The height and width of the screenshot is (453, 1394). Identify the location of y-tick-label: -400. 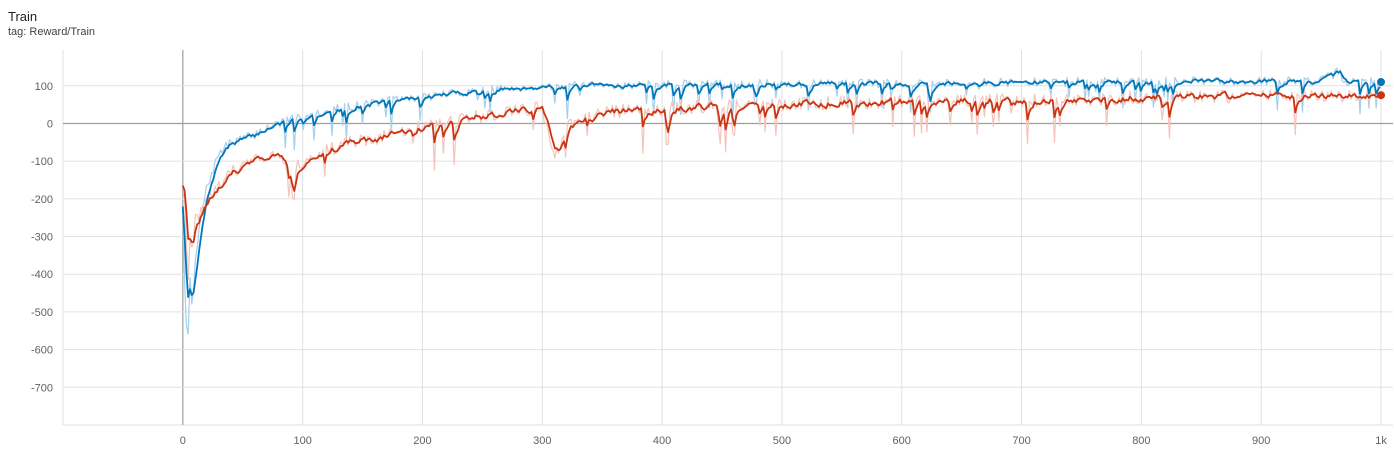
(42, 275).